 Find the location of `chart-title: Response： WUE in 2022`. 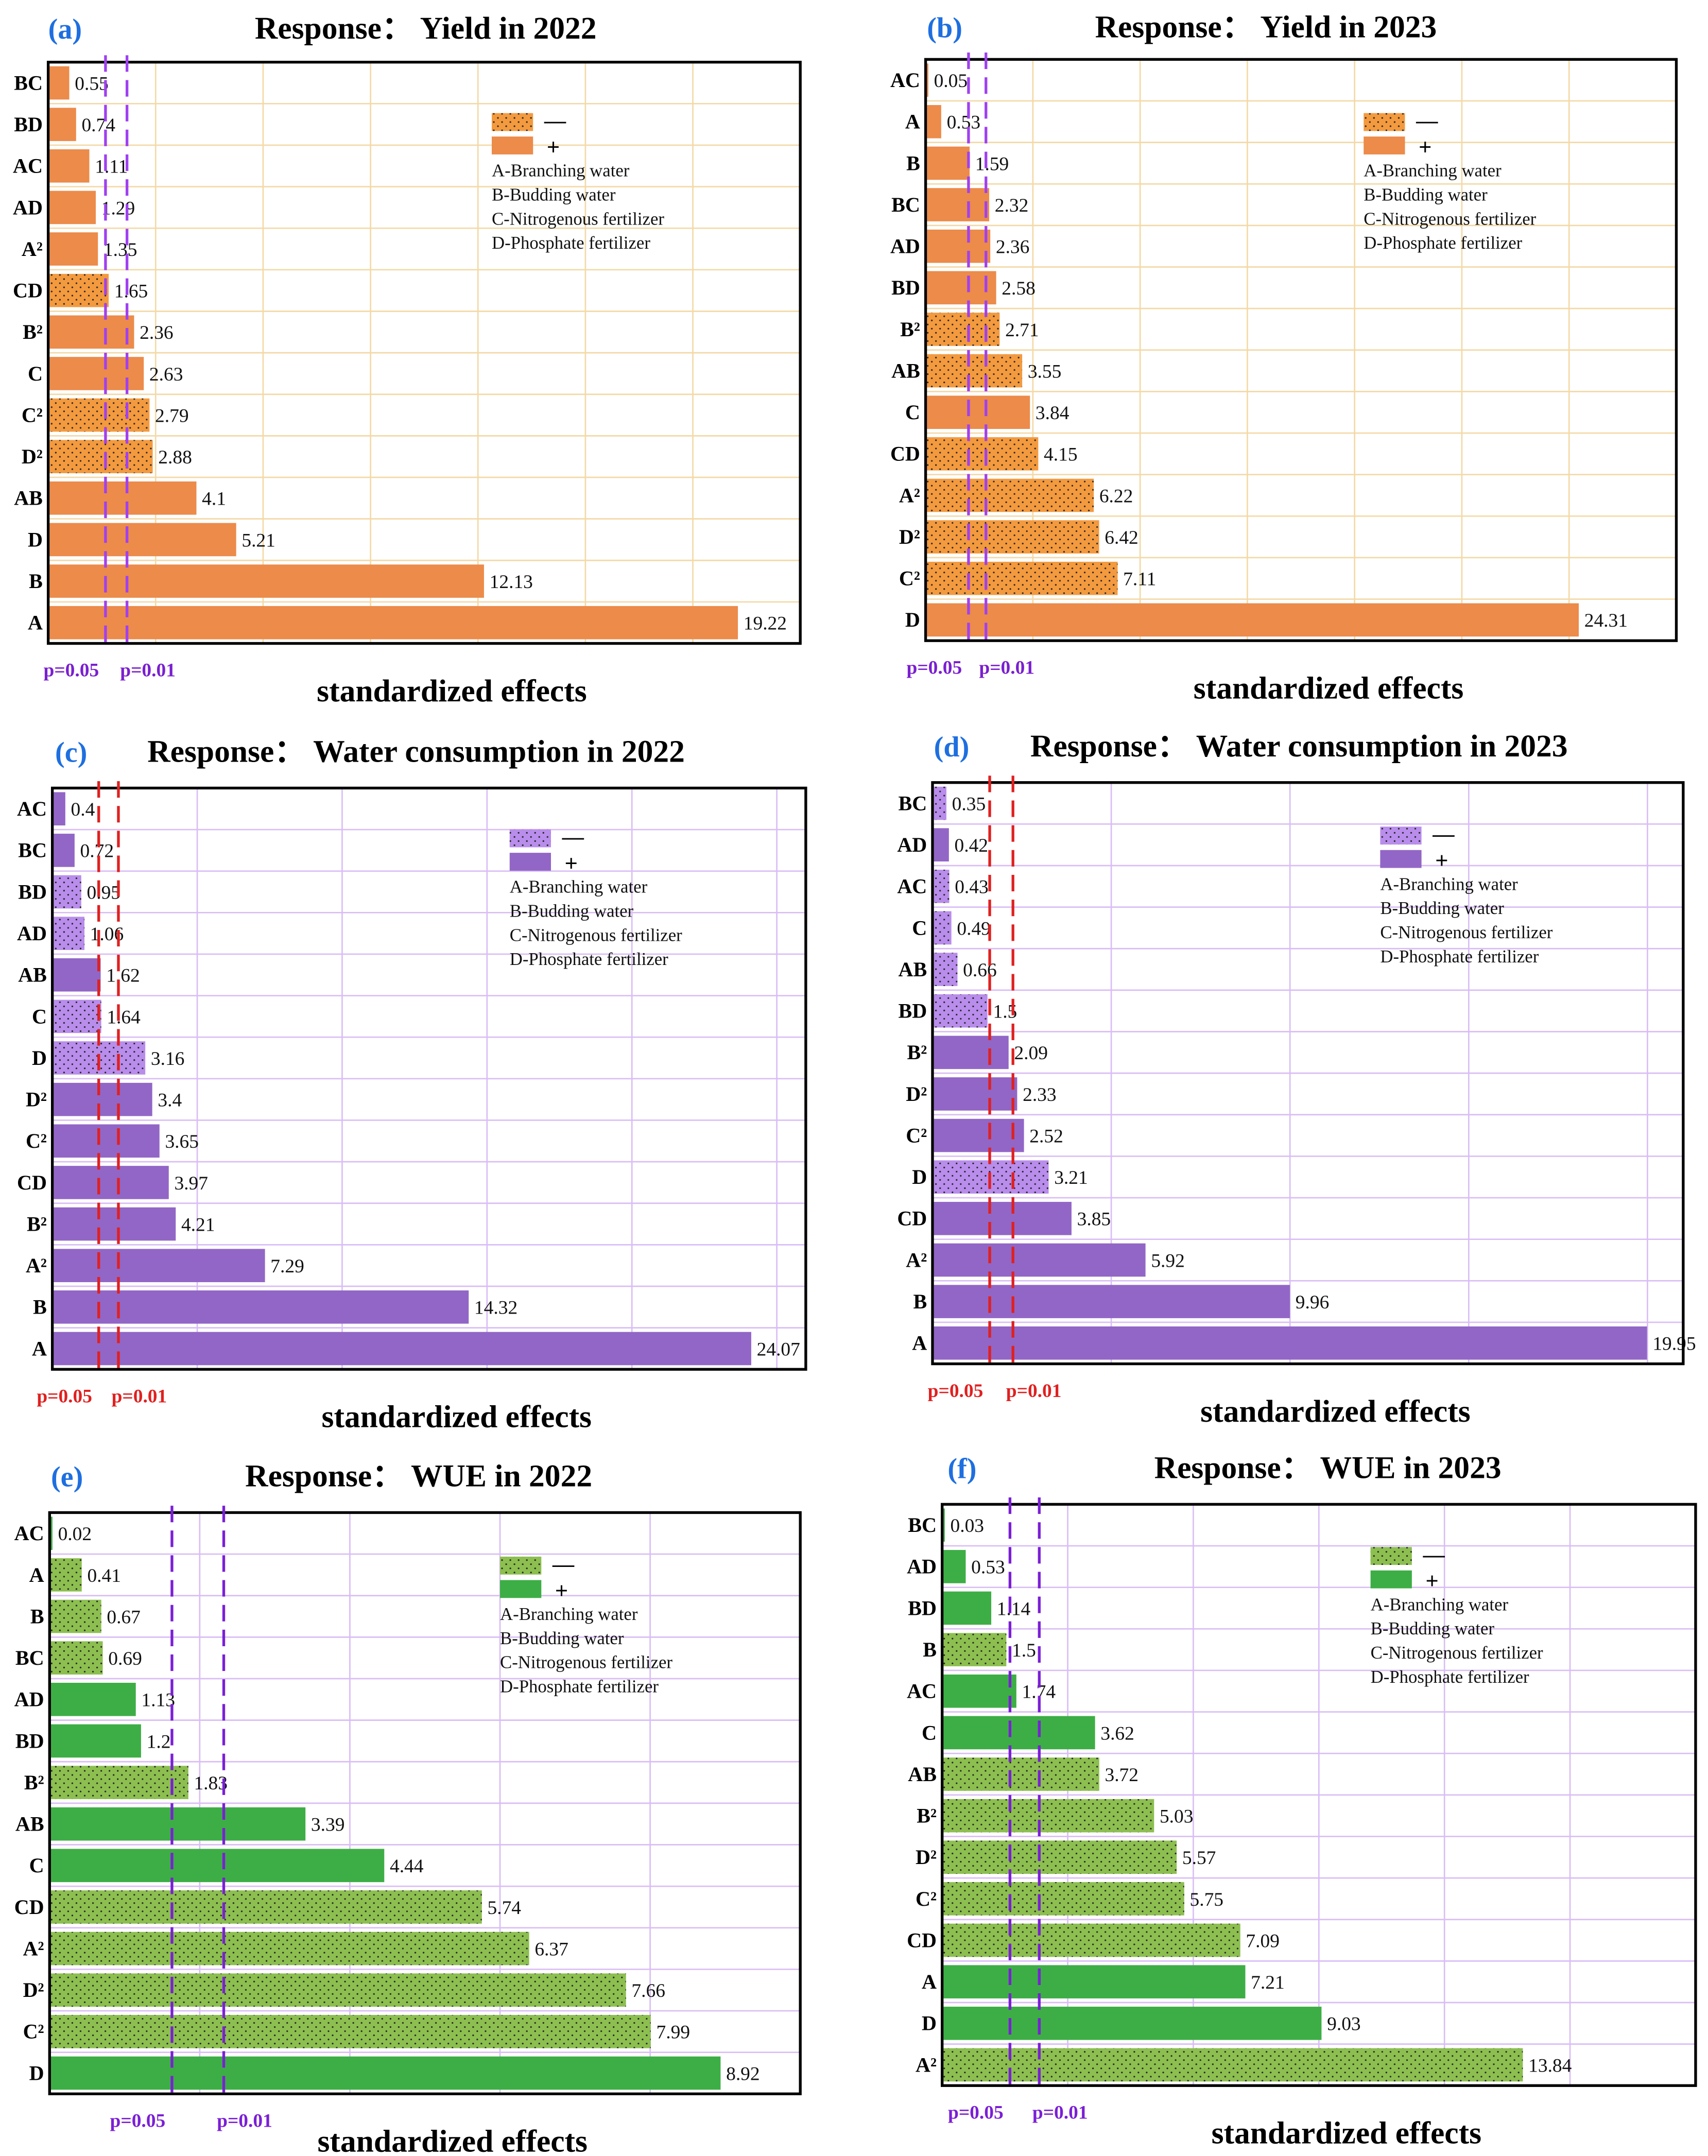

chart-title: Response： WUE in 2022 is located at coordinates (418, 1476).